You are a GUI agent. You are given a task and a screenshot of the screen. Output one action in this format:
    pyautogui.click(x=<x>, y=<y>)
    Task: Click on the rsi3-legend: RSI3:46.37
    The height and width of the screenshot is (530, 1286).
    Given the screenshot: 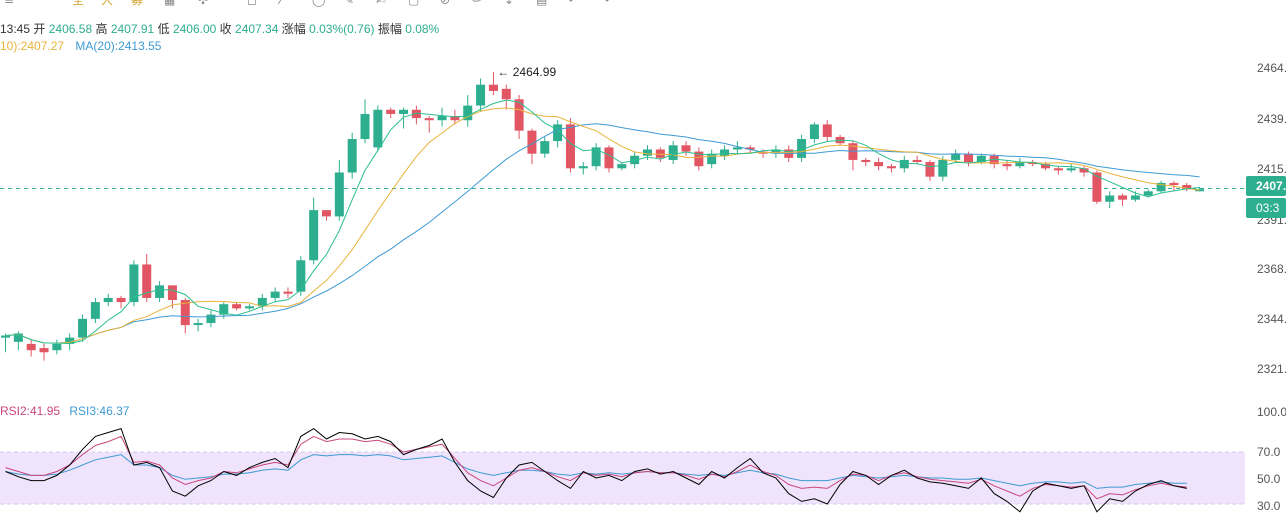 What is the action you would take?
    pyautogui.click(x=99, y=411)
    